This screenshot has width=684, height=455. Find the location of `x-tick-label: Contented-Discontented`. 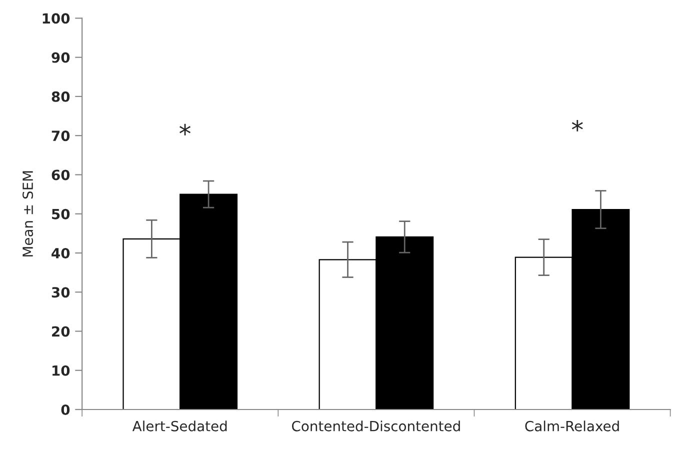

x-tick-label: Contented-Discontented is located at coordinates (376, 426).